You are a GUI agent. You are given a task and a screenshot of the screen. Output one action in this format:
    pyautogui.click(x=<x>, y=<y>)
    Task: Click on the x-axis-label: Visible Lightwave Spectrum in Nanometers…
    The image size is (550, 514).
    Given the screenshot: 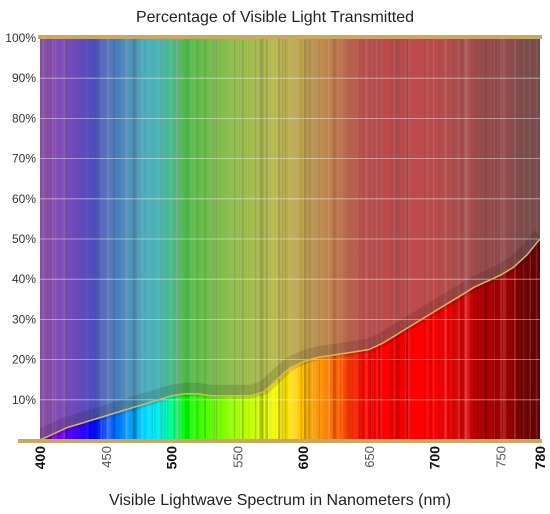 What is the action you would take?
    pyautogui.click(x=280, y=500)
    